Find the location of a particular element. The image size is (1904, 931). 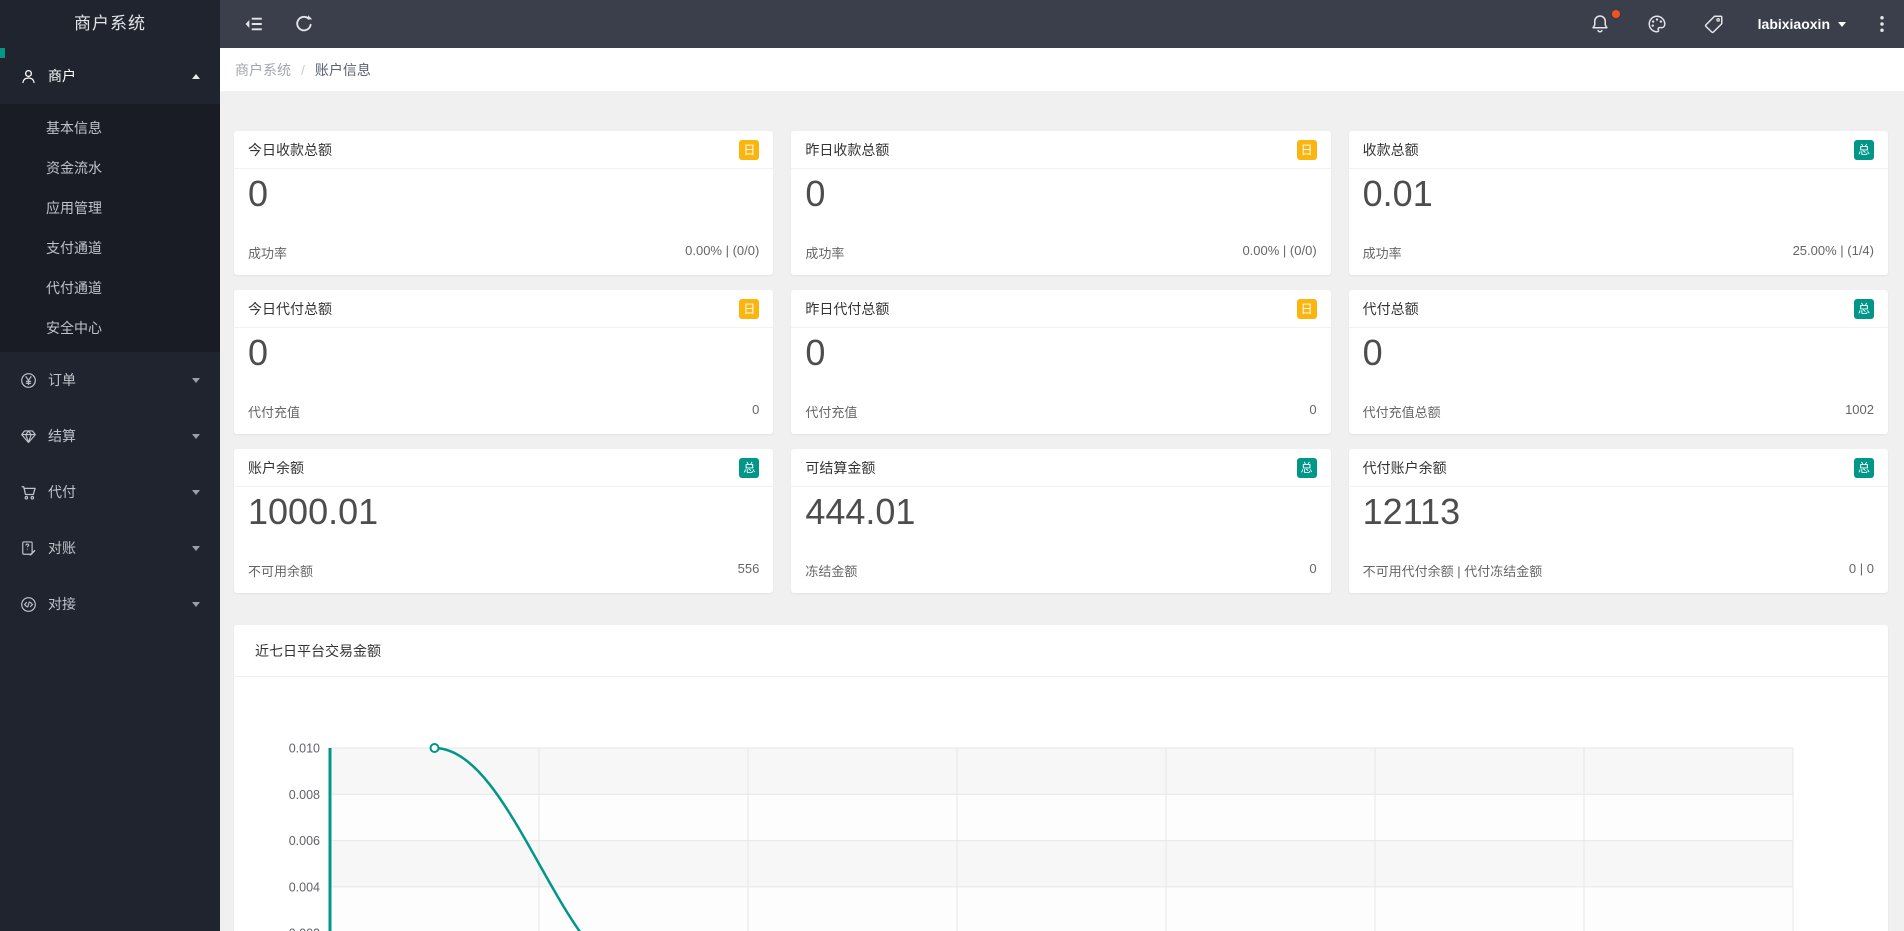

sidebar-subitem-fund-flow: 资金流水 is located at coordinates (74, 168).